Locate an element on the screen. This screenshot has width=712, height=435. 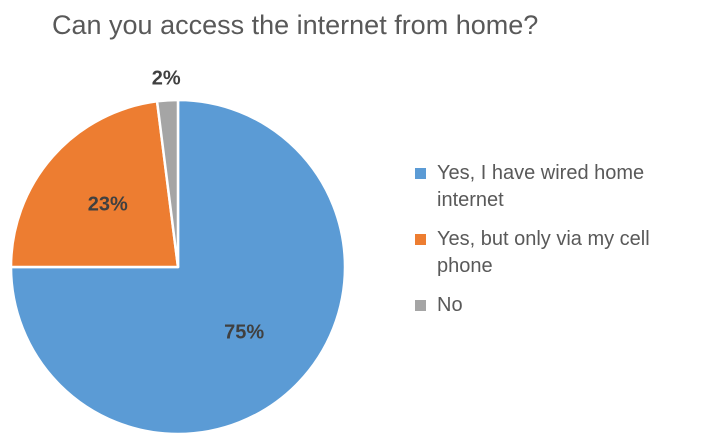
legend-item-cell-phone: Yes, but only via my cell phone is located at coordinates (558, 253).